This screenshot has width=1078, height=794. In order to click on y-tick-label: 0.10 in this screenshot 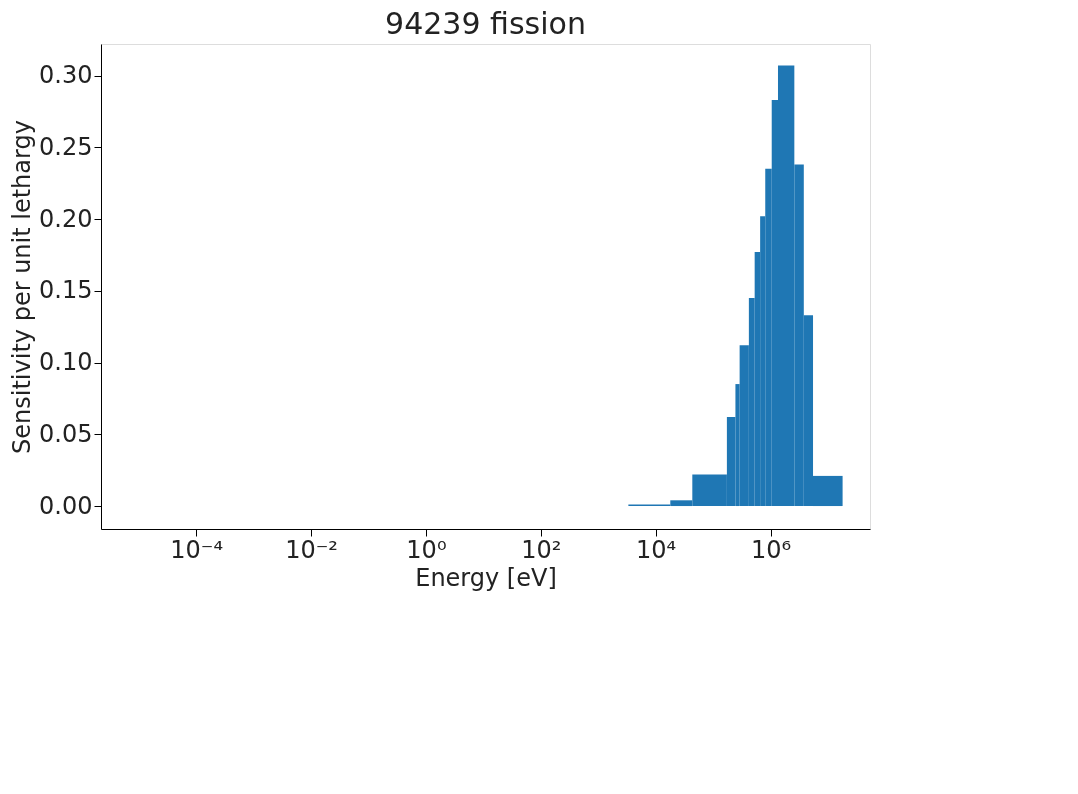, I will do `click(66, 362)`.